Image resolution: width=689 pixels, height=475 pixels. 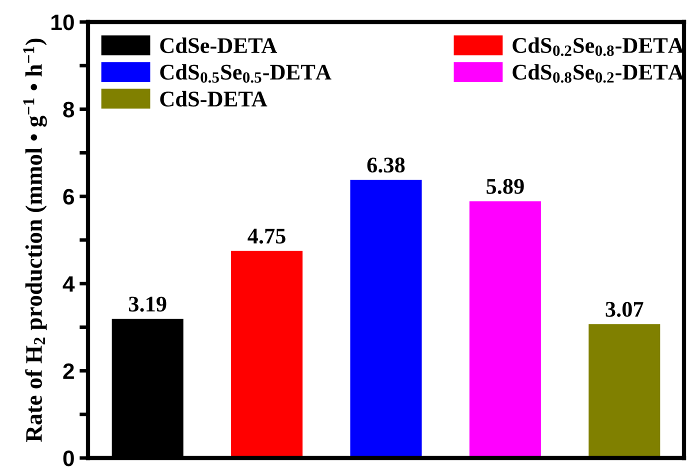 What do you see at coordinates (68, 371) in the screenshot?
I see `y-tick-label: 2` at bounding box center [68, 371].